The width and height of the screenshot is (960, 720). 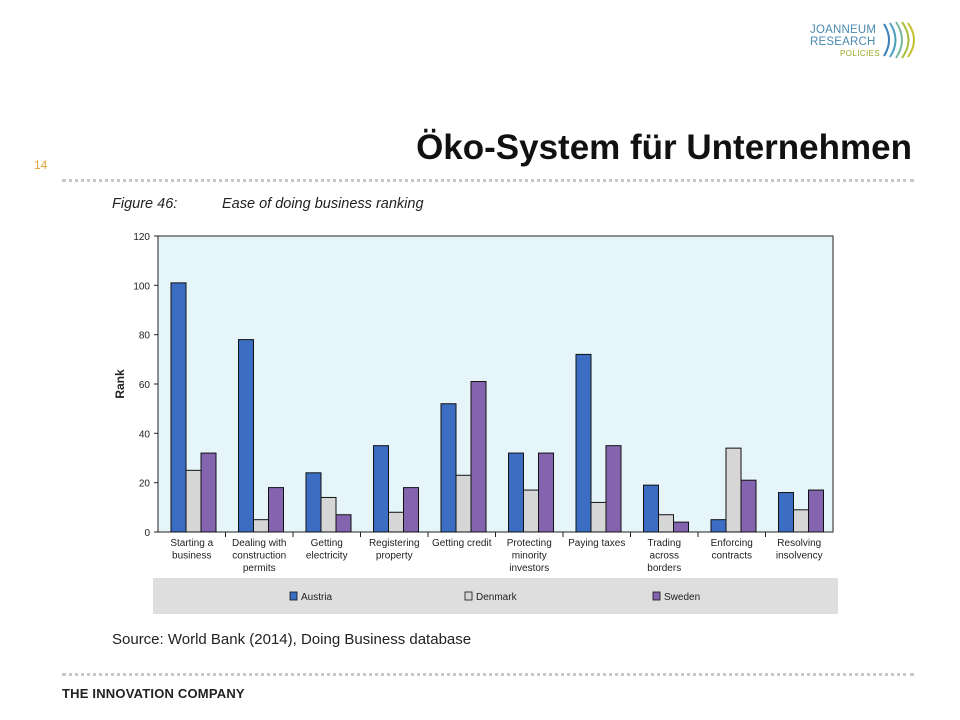 I want to click on x-tick-label: business, so click(x=191, y=556).